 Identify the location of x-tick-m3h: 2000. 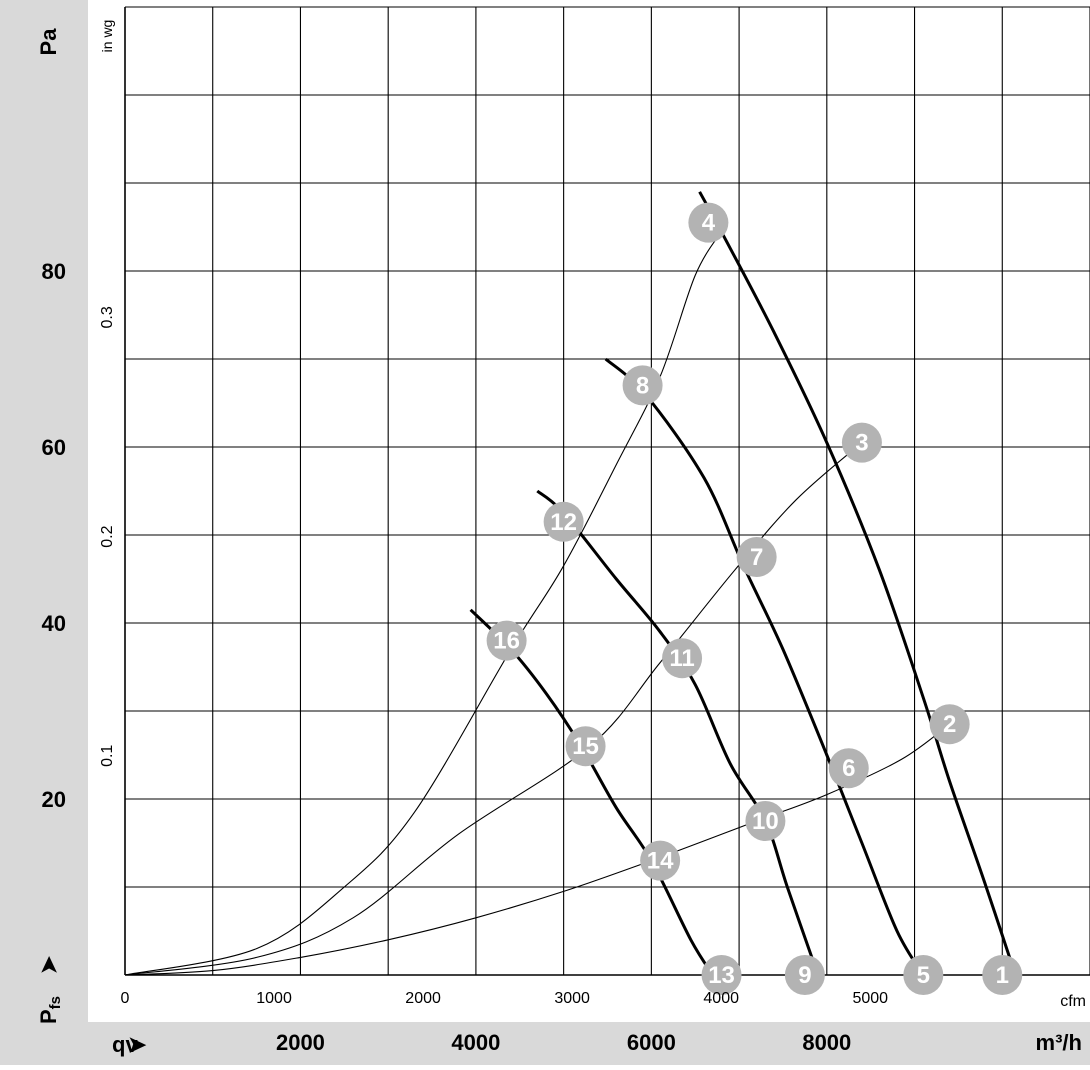
(300, 1042).